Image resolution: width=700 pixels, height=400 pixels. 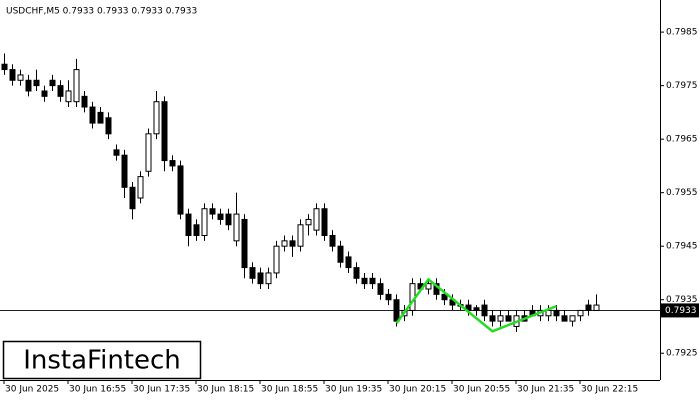 I want to click on watermark: InstaFintech, so click(x=102, y=361).